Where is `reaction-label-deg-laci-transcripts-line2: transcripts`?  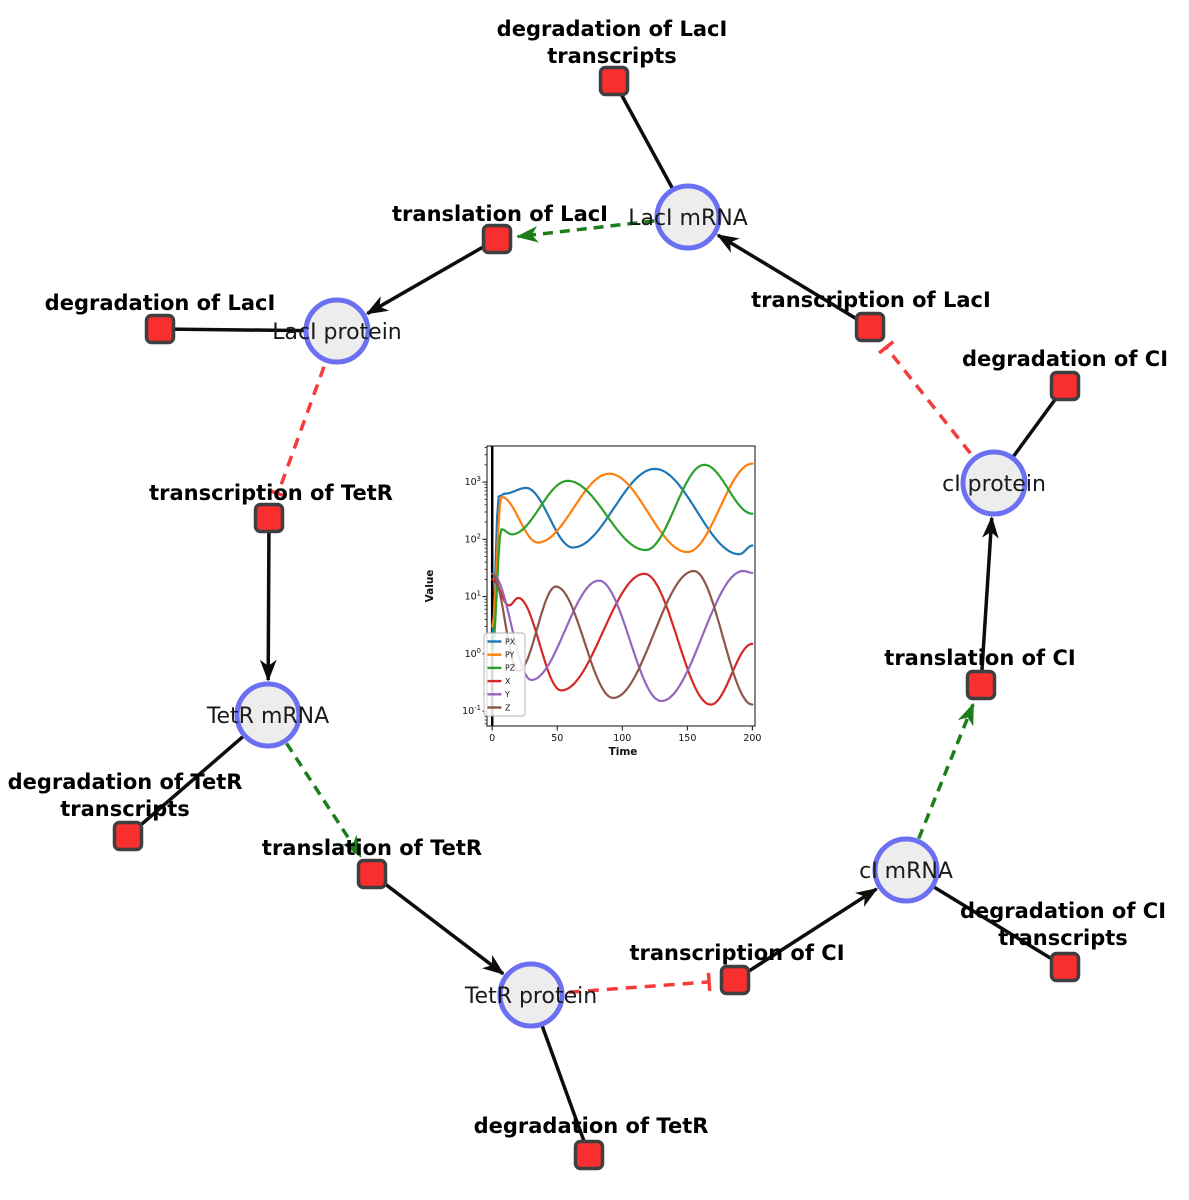
reaction-label-deg-laci-transcripts-line2: transcripts is located at coordinates (612, 56).